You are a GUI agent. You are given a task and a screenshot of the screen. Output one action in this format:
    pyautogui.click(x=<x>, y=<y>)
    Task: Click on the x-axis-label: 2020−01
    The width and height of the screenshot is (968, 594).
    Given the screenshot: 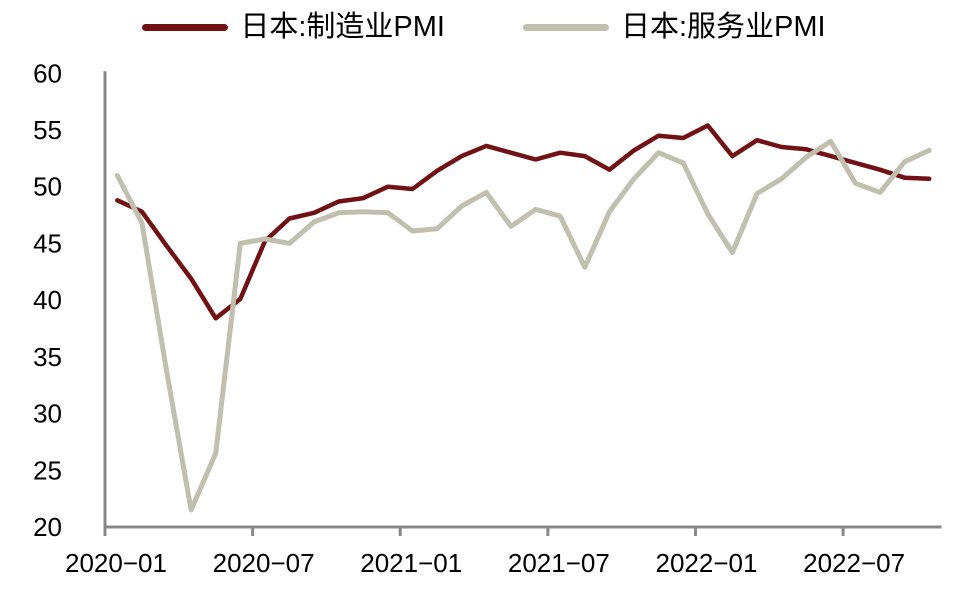 What is the action you would take?
    pyautogui.click(x=116, y=563)
    